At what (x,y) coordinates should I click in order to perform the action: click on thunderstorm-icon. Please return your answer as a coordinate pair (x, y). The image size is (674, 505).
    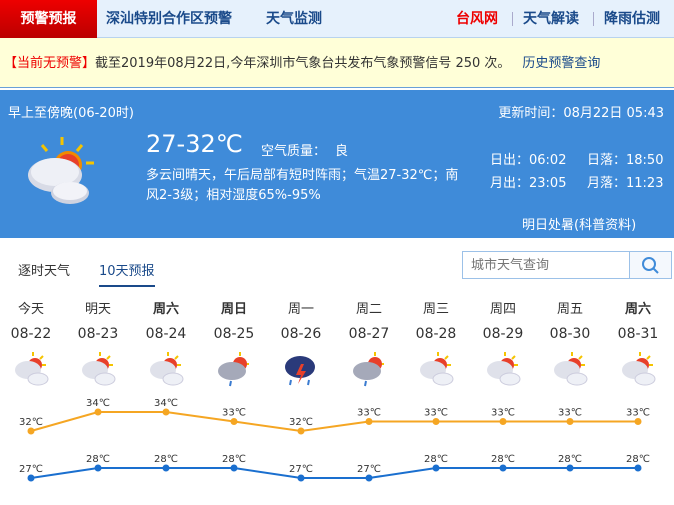
    Looking at the image, I should click on (301, 371).